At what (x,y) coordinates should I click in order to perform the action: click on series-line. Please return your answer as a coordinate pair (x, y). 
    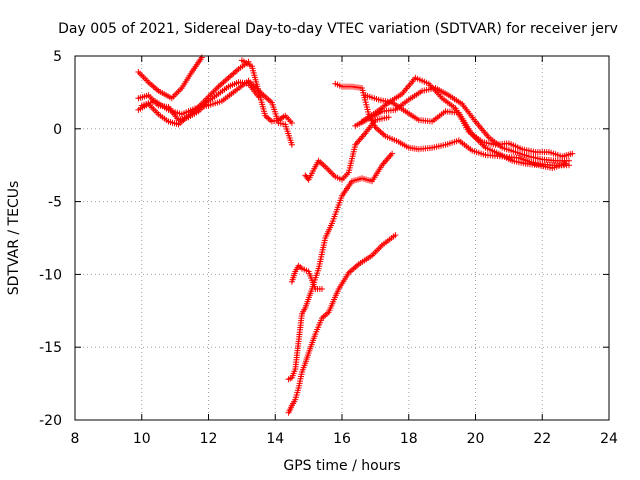
    Looking at the image, I should click on (170, 78).